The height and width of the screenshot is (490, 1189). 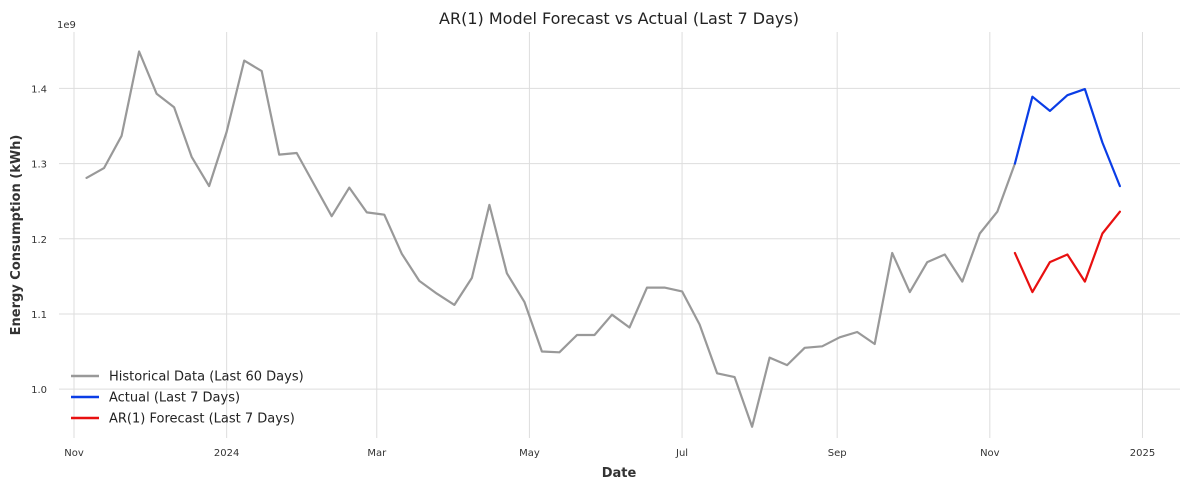 I want to click on y-multiplier-label: 1e9, so click(x=66, y=25).